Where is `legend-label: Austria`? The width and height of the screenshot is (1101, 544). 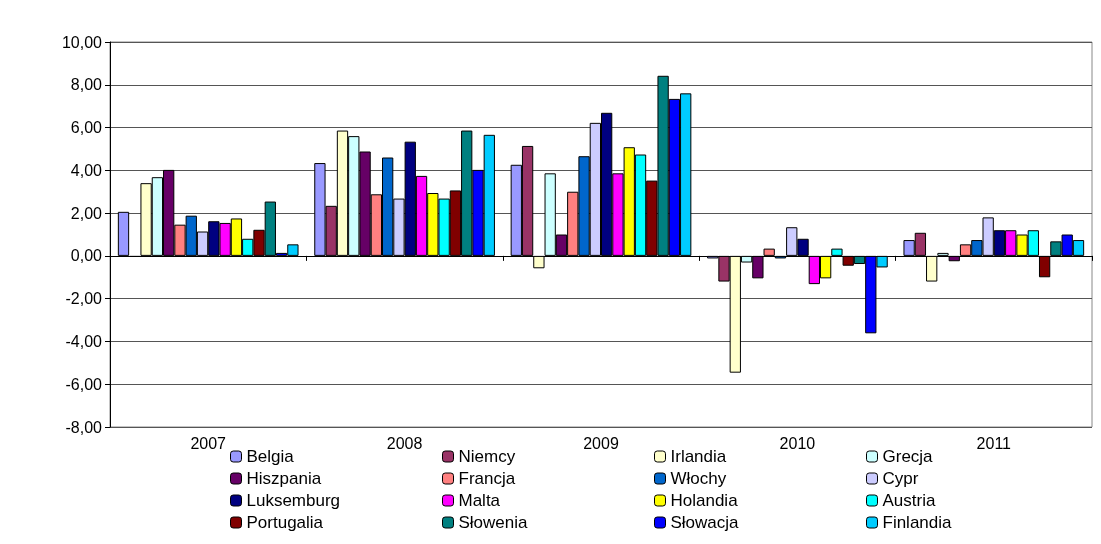
legend-label: Austria is located at coordinates (909, 500).